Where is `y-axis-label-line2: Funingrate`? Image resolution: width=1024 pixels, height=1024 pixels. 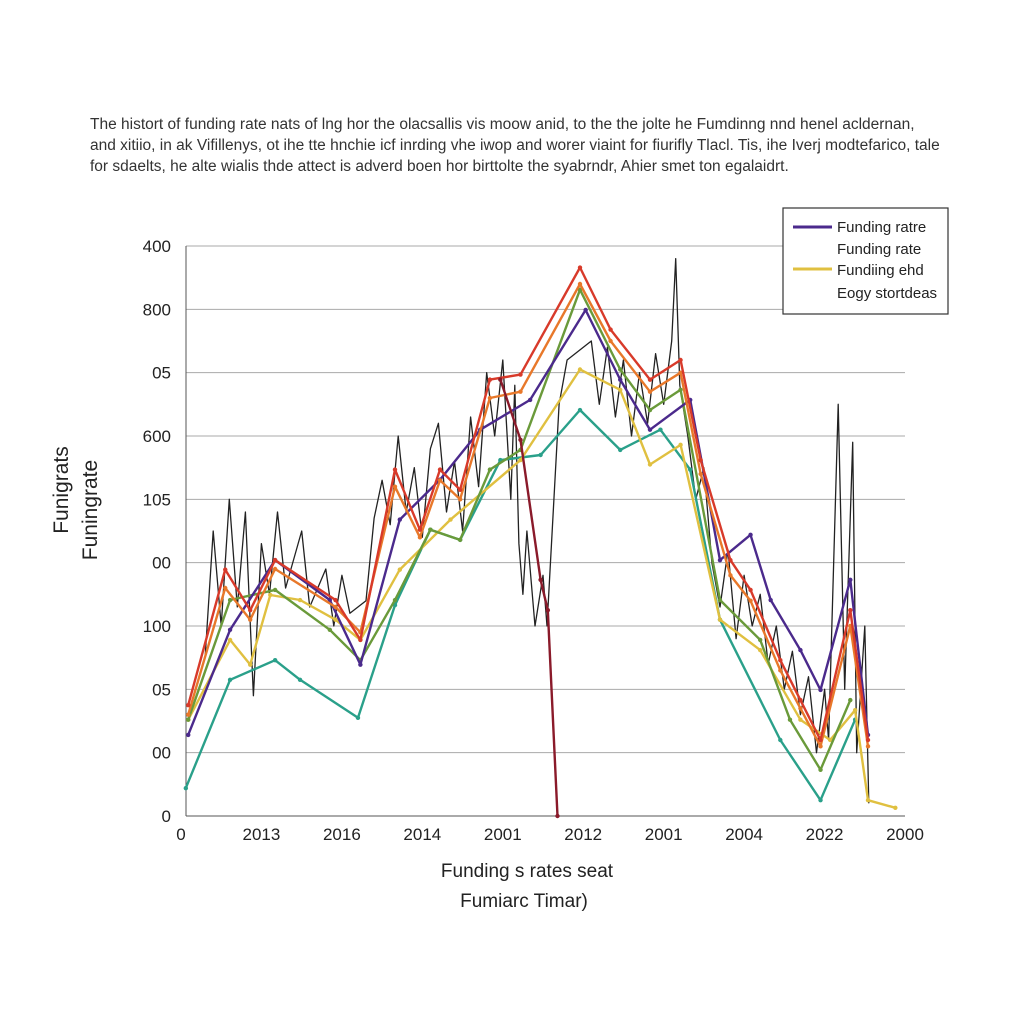 y-axis-label-line2: Funingrate is located at coordinates (90, 510).